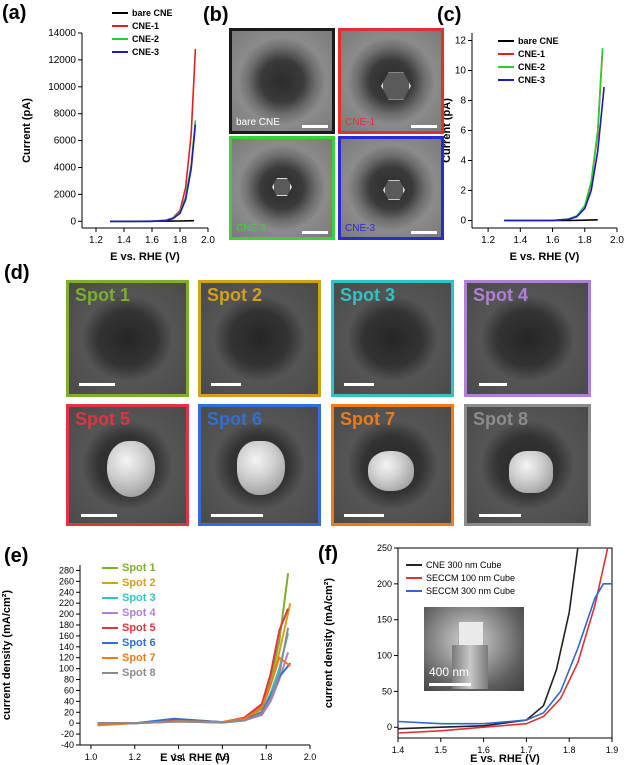 Image resolution: width=634 pixels, height=765 pixels. What do you see at coordinates (69, 680) in the screenshot?
I see `y-tick-label: 80` at bounding box center [69, 680].